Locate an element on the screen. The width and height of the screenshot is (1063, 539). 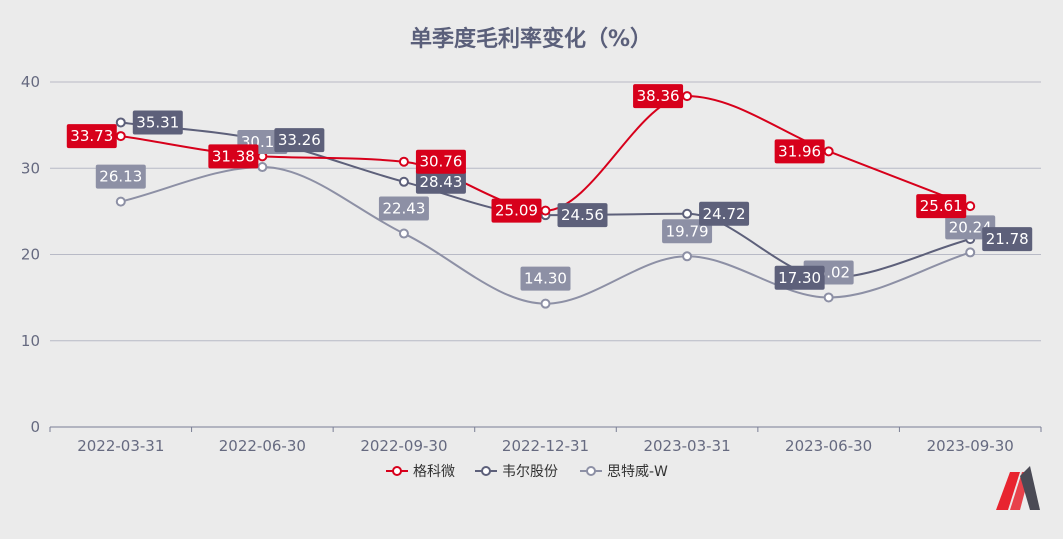
y-tick-label: 0 is located at coordinates (35, 427).